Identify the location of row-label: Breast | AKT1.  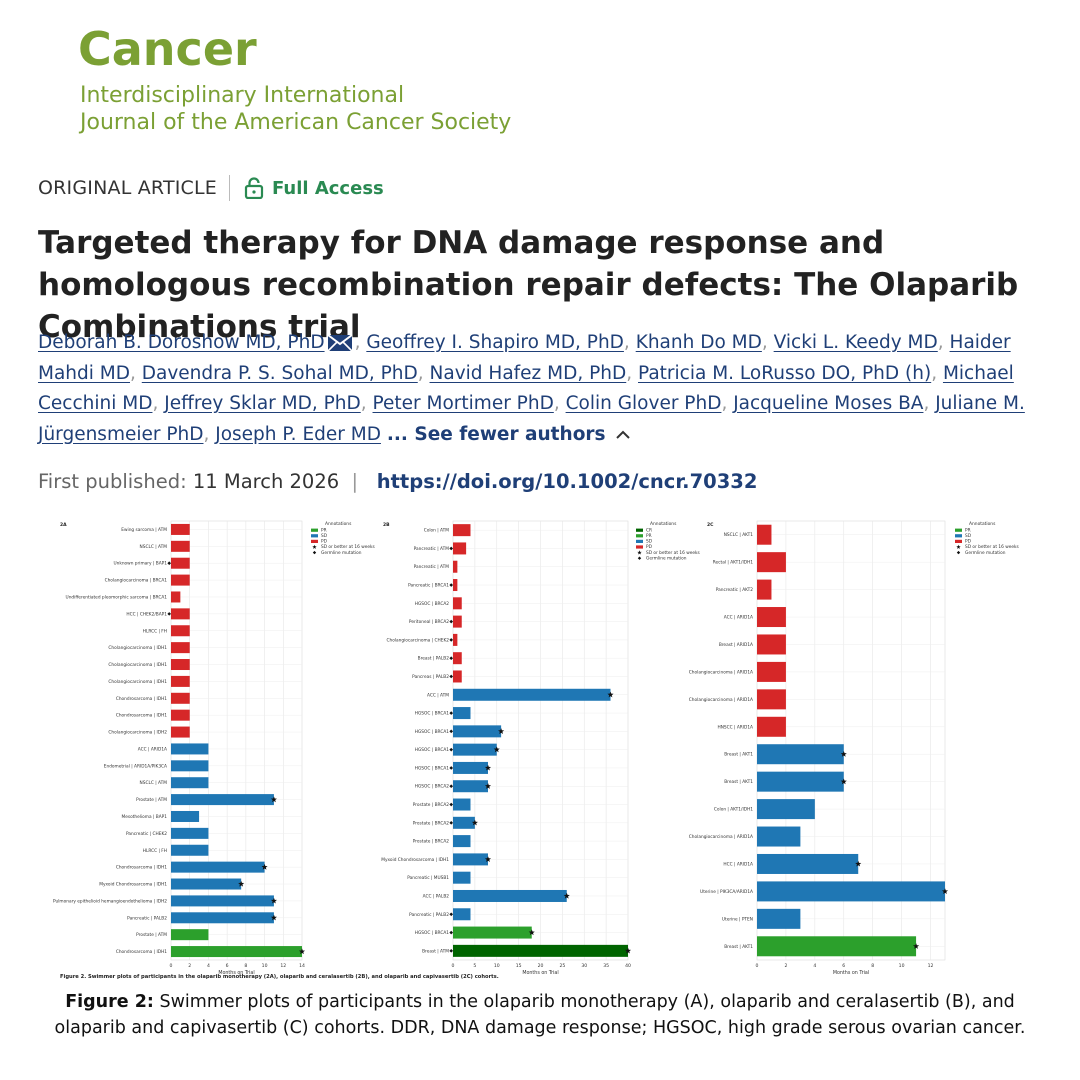
(738, 947).